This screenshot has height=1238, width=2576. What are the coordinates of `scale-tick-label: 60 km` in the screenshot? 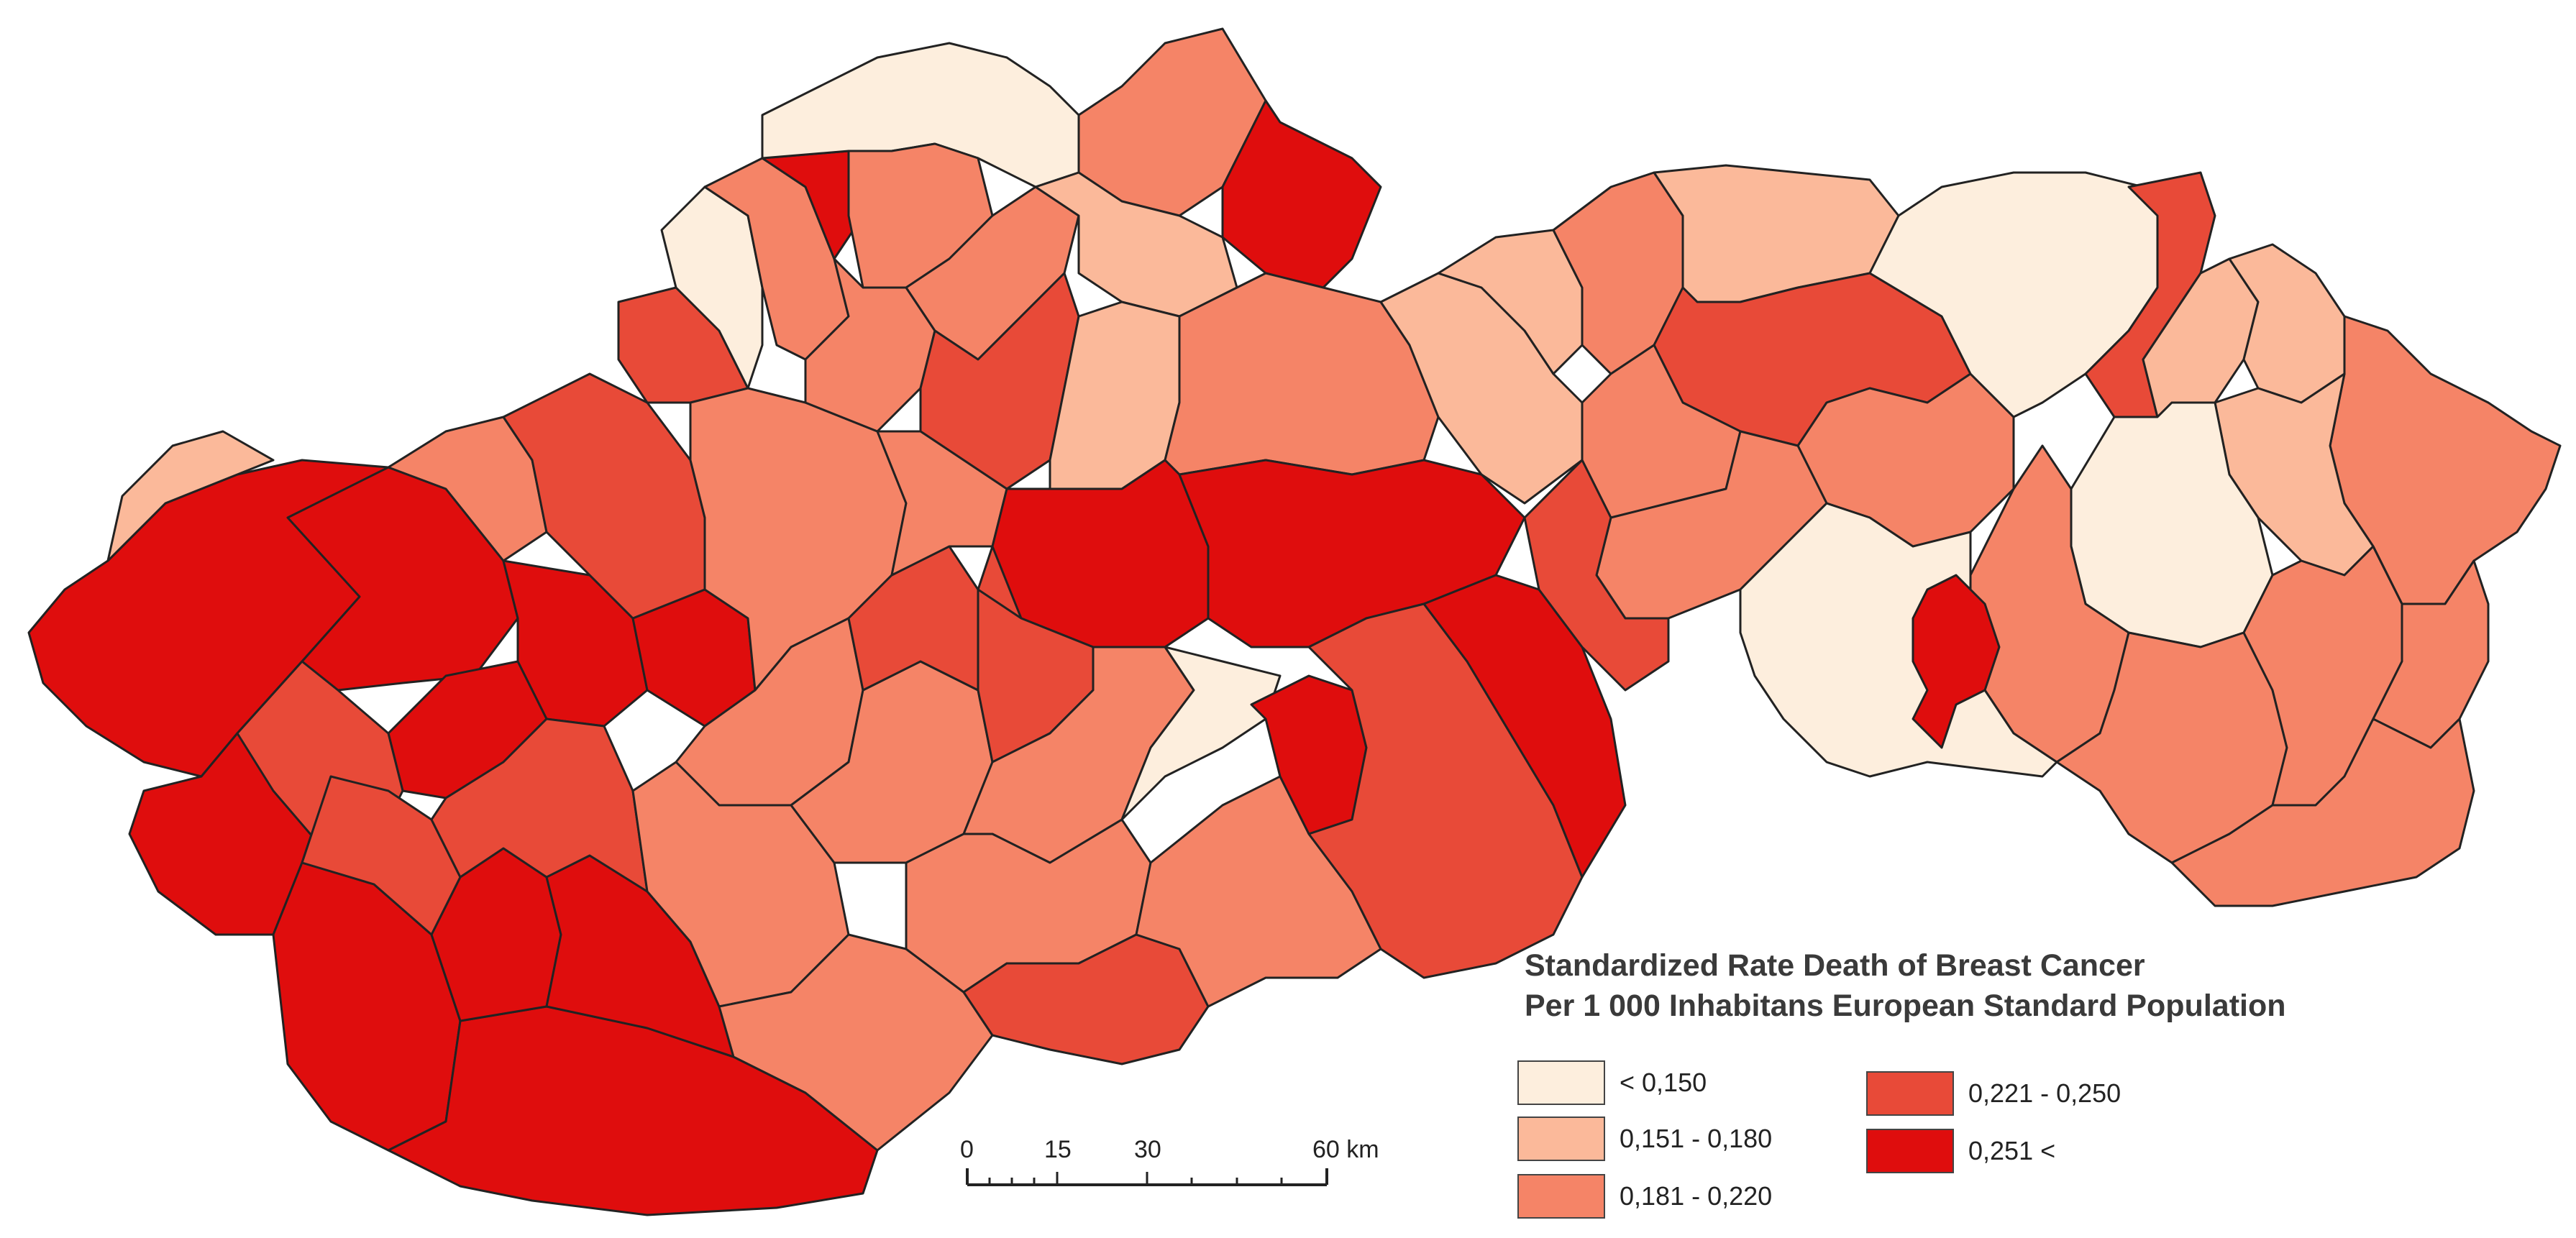 It's located at (1345, 1149).